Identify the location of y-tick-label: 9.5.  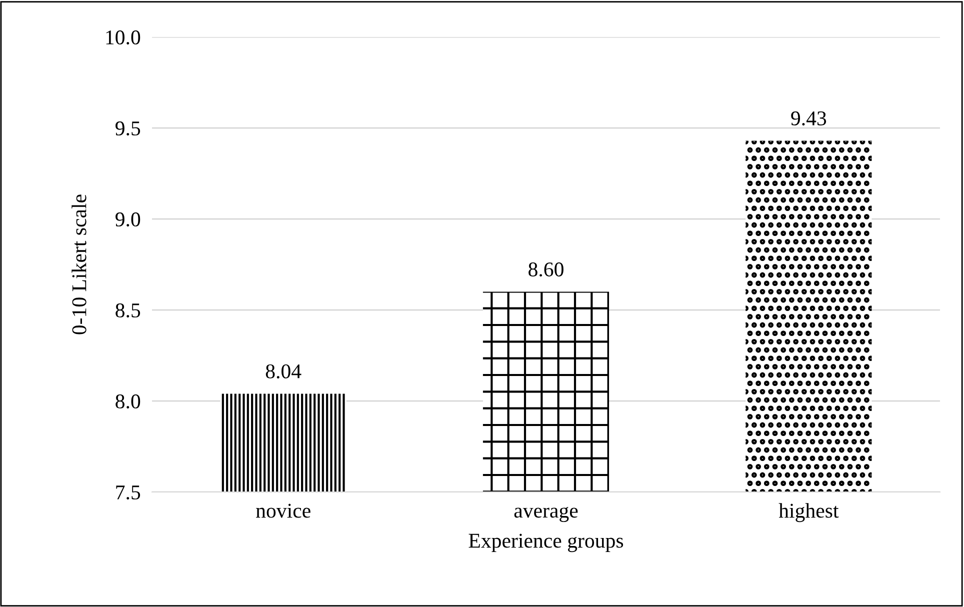
(128, 128).